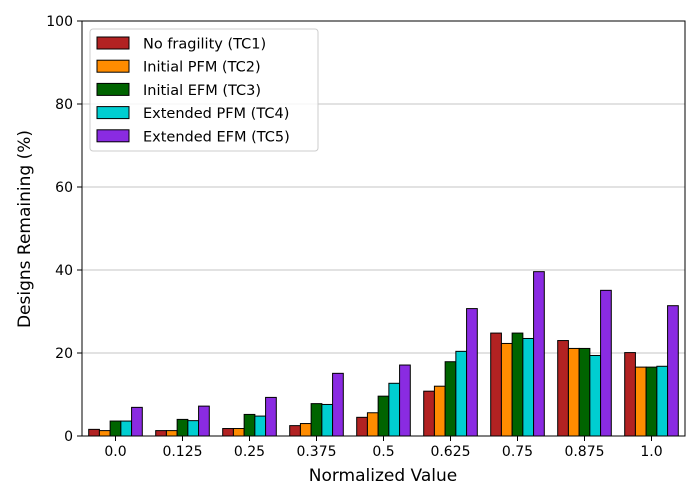  I want to click on x-tick-label: 0.75, so click(517, 452).